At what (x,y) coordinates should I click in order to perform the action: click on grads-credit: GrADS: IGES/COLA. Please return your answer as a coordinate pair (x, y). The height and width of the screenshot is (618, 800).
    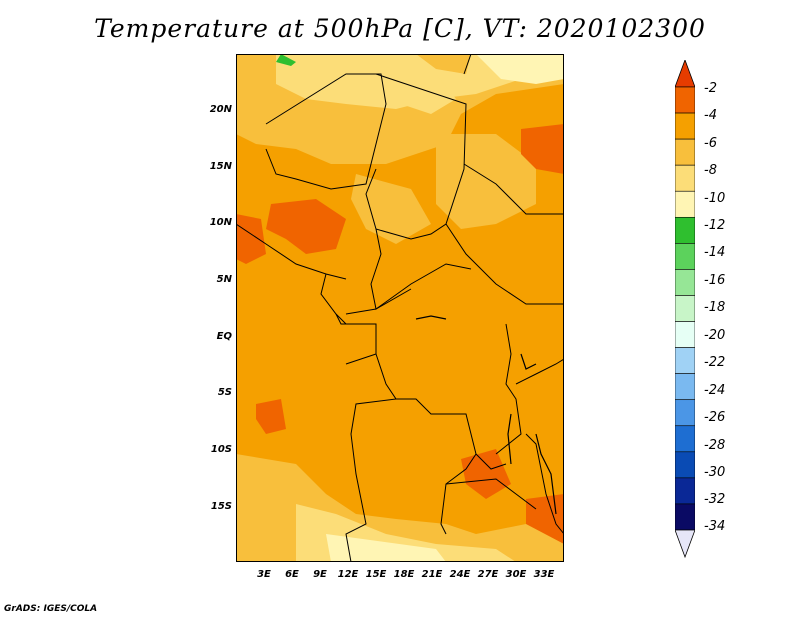
    Looking at the image, I should click on (51, 609).